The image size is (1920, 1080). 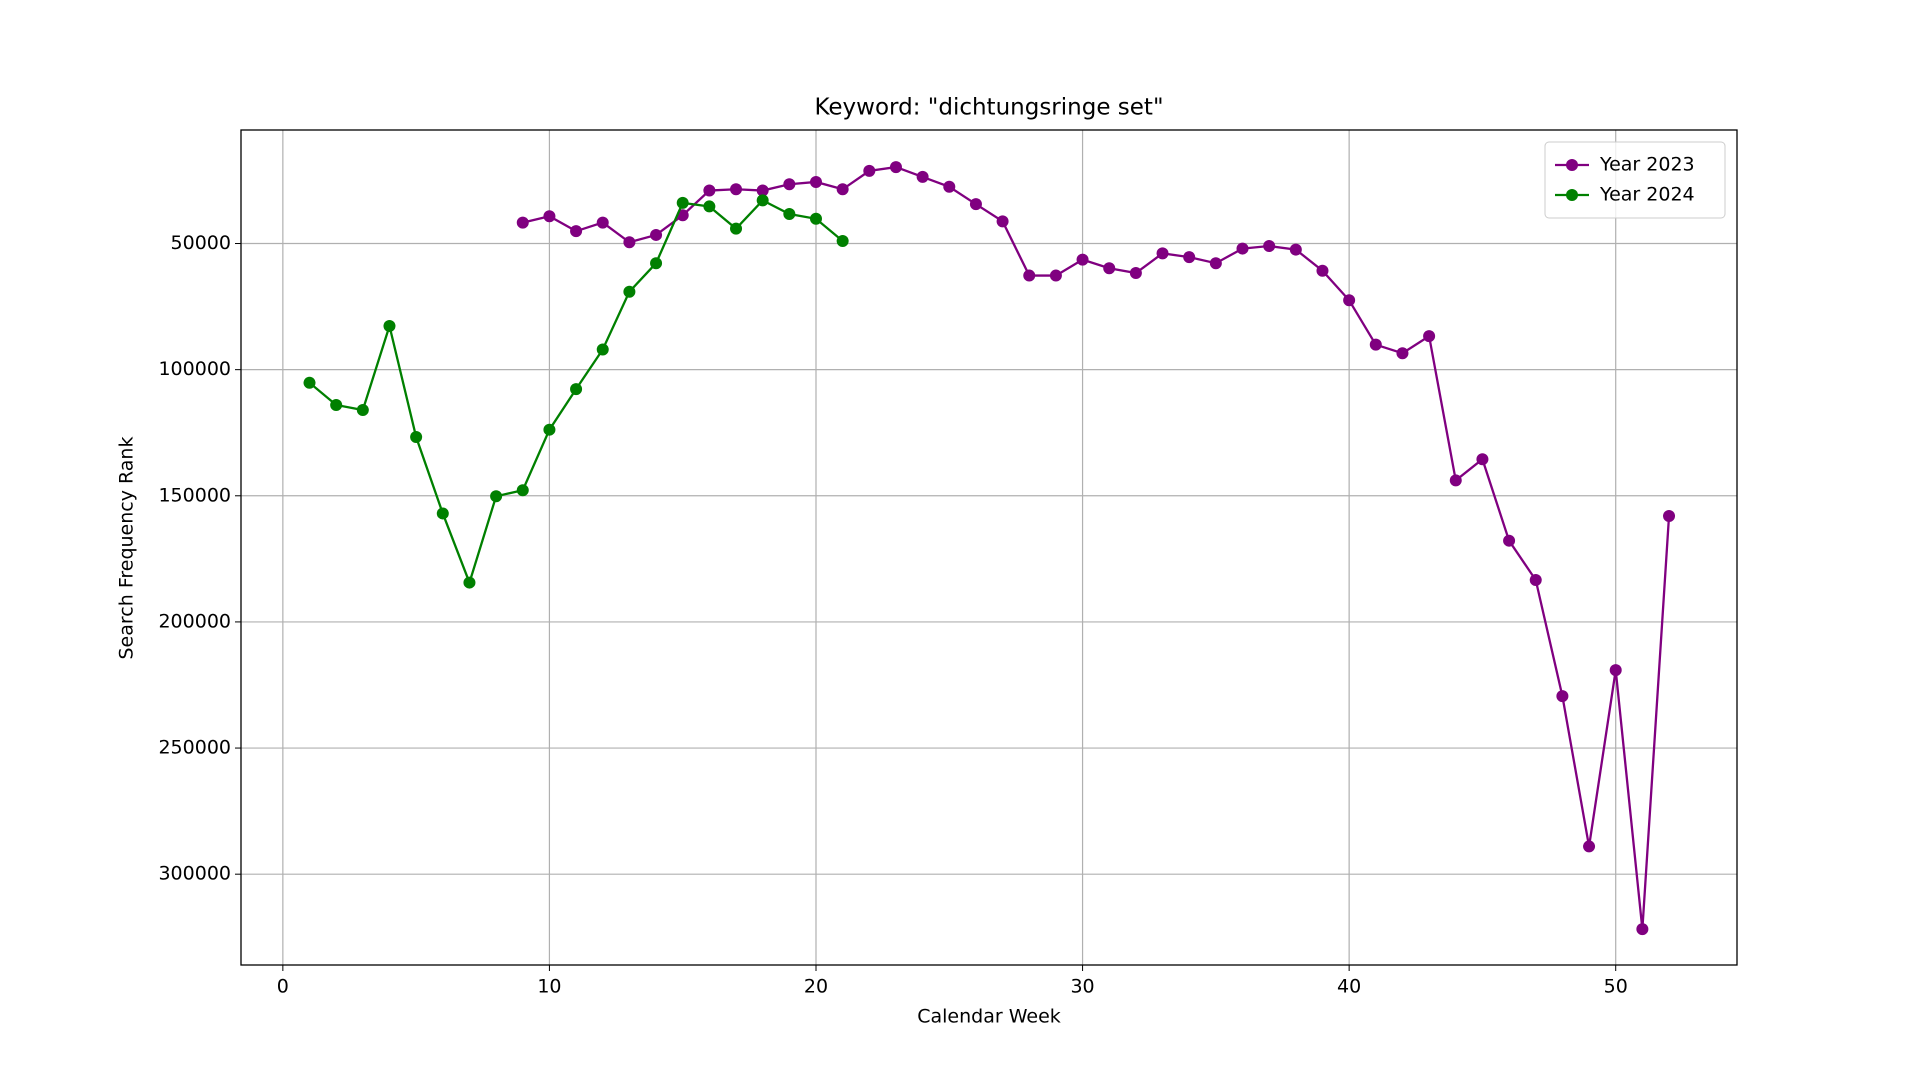 What do you see at coordinates (283, 987) in the screenshot?
I see `x-tick-label: 0` at bounding box center [283, 987].